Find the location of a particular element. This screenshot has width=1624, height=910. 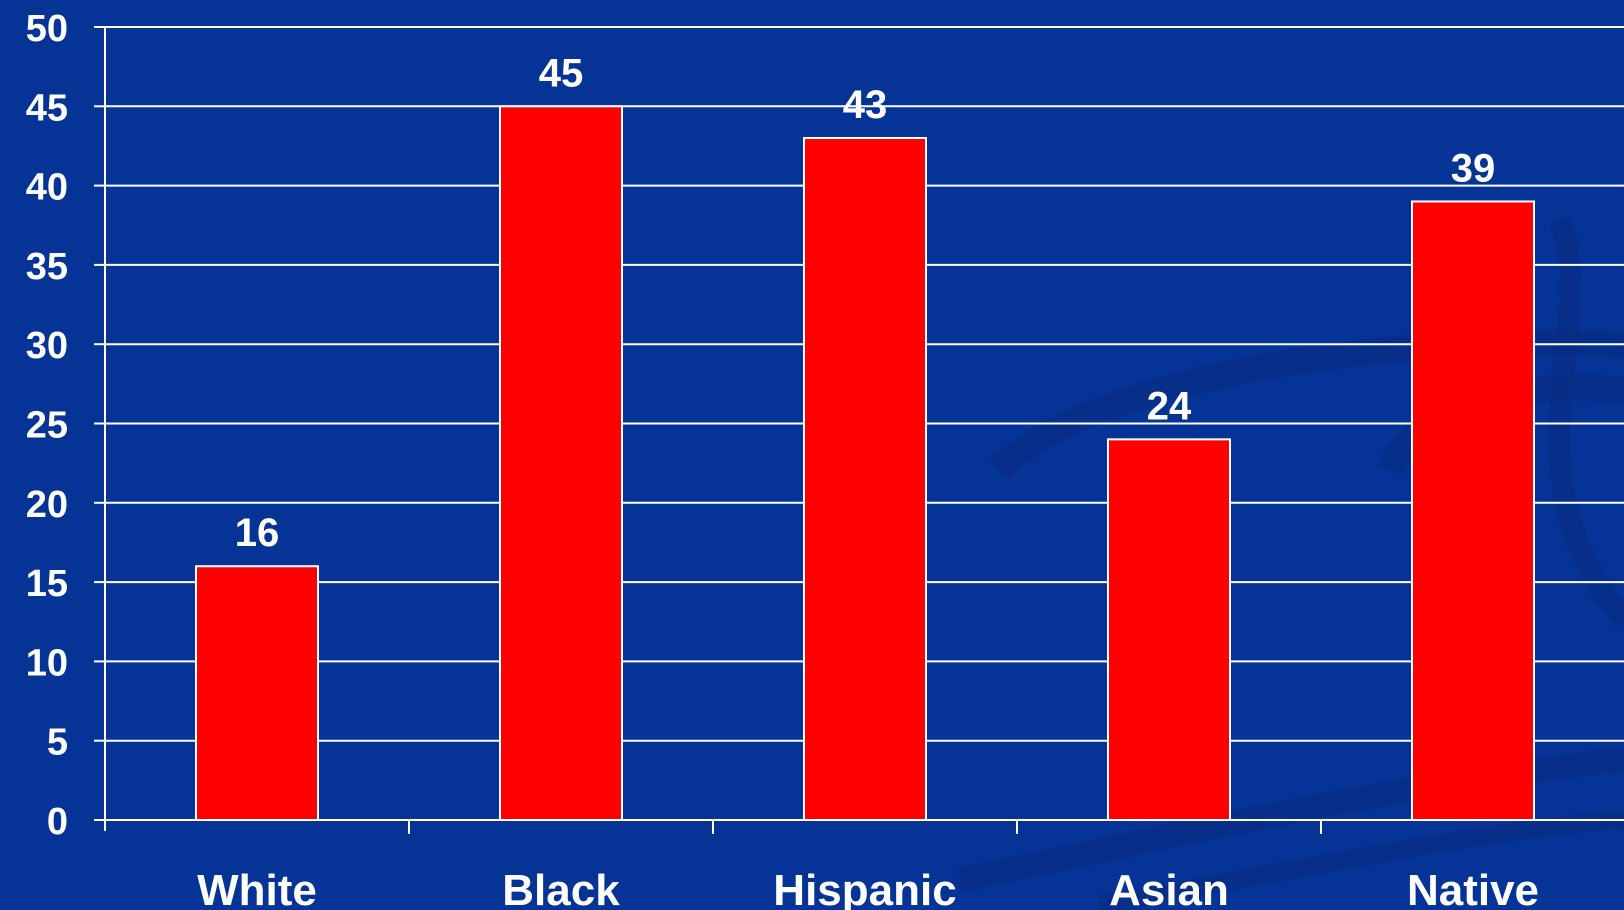

y-tick-label-45: 45 is located at coordinates (47, 108).